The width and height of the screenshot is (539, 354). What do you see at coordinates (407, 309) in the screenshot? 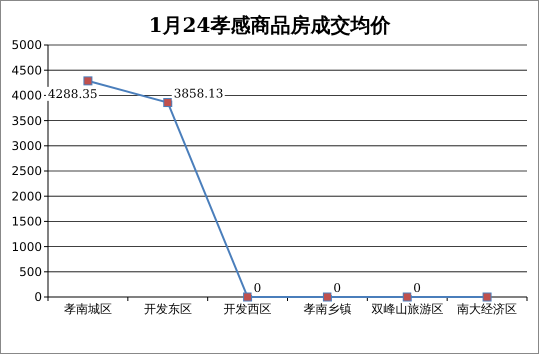
I see `x-tick-label: 双峰山旅游区` at bounding box center [407, 309].